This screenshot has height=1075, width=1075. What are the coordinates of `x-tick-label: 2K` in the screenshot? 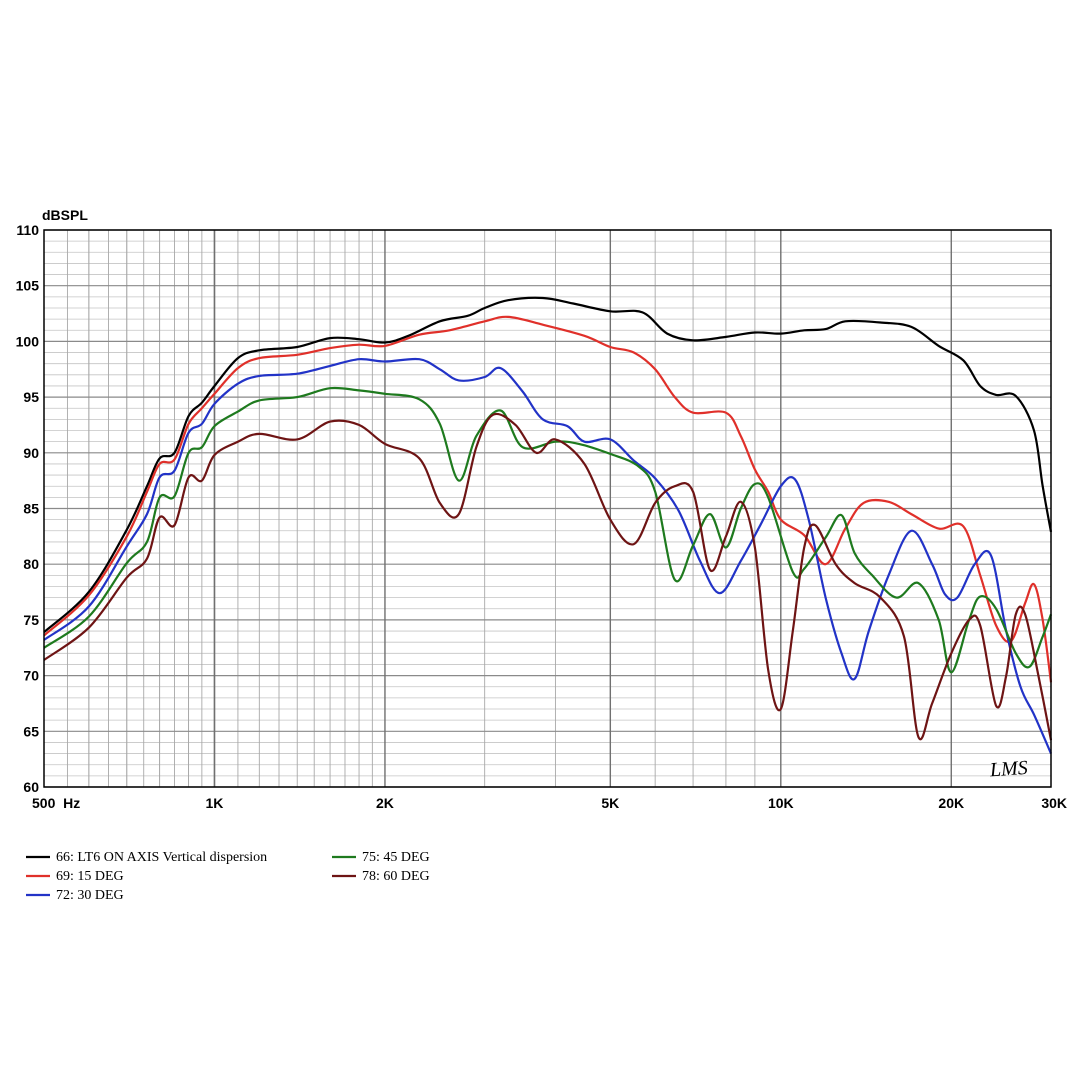 It's located at (385, 803).